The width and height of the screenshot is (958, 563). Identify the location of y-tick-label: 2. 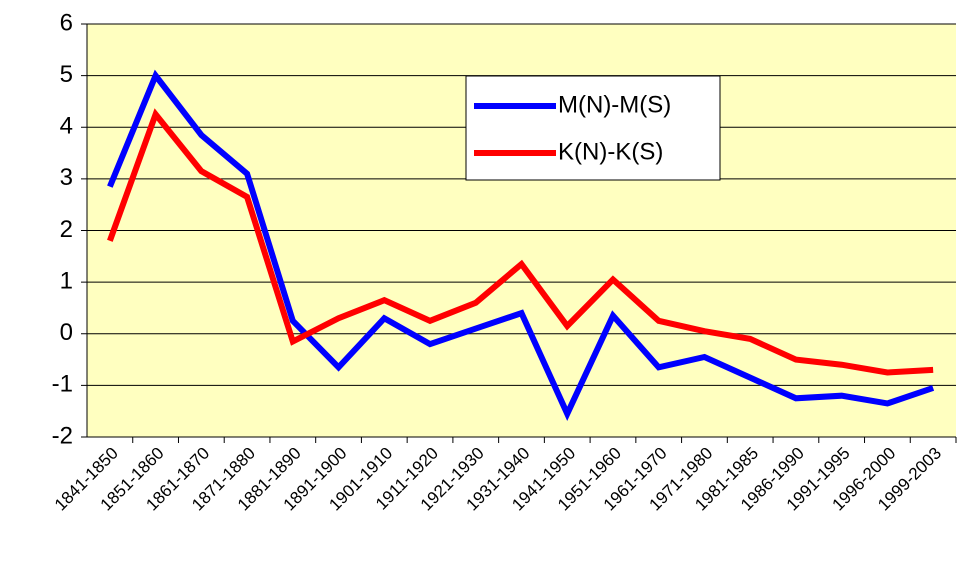
(66, 229).